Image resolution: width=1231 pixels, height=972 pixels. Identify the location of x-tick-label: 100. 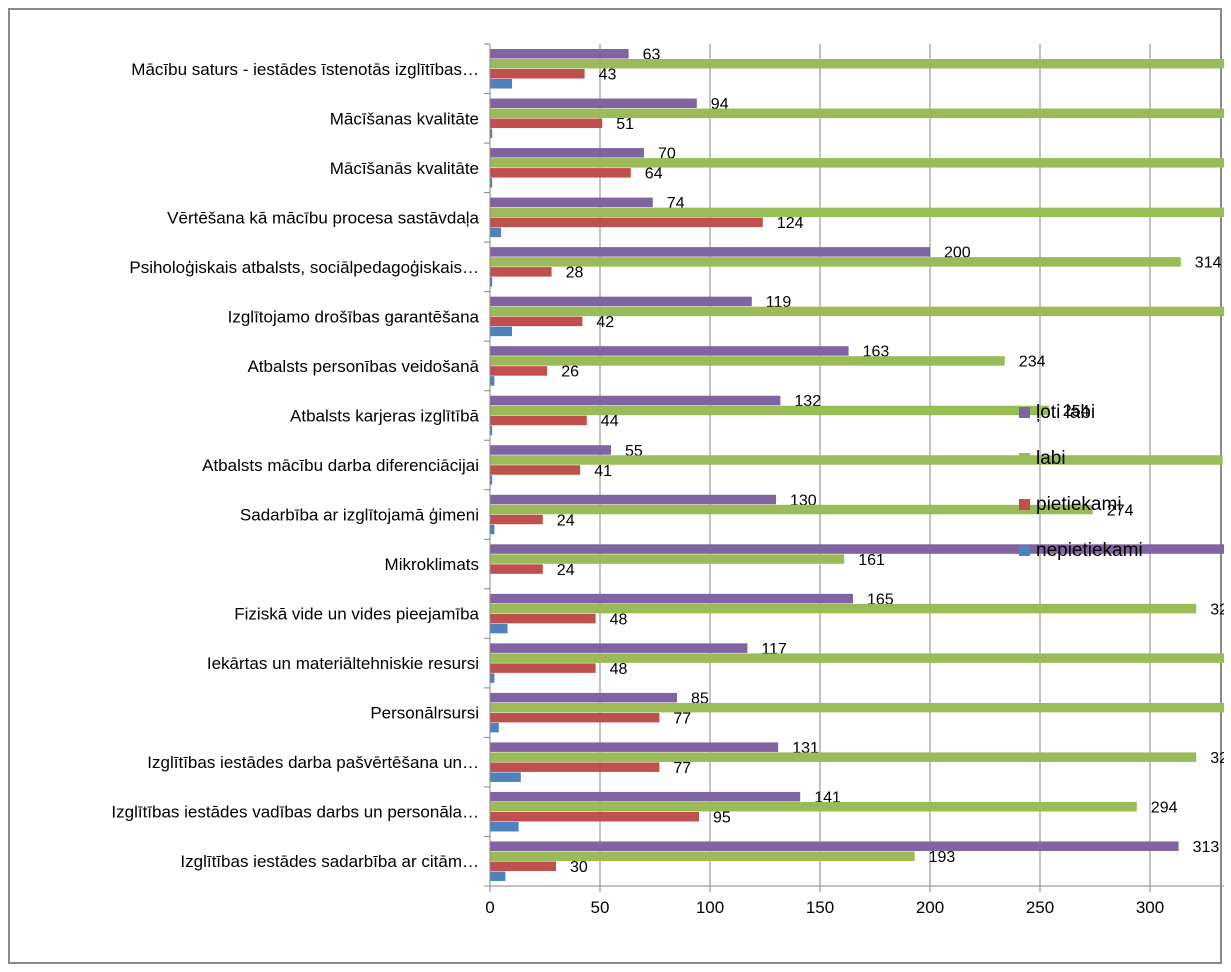
(710, 907).